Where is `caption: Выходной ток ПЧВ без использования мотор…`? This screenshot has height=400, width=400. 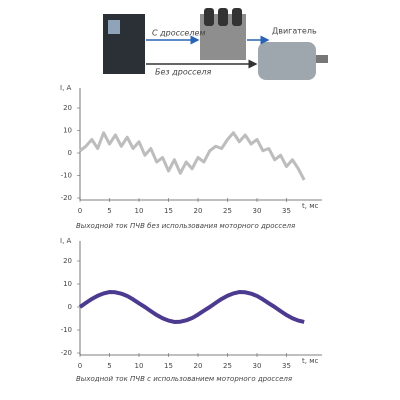 caption: Выходной ток ПЧВ без использования мотор… is located at coordinates (185, 226).